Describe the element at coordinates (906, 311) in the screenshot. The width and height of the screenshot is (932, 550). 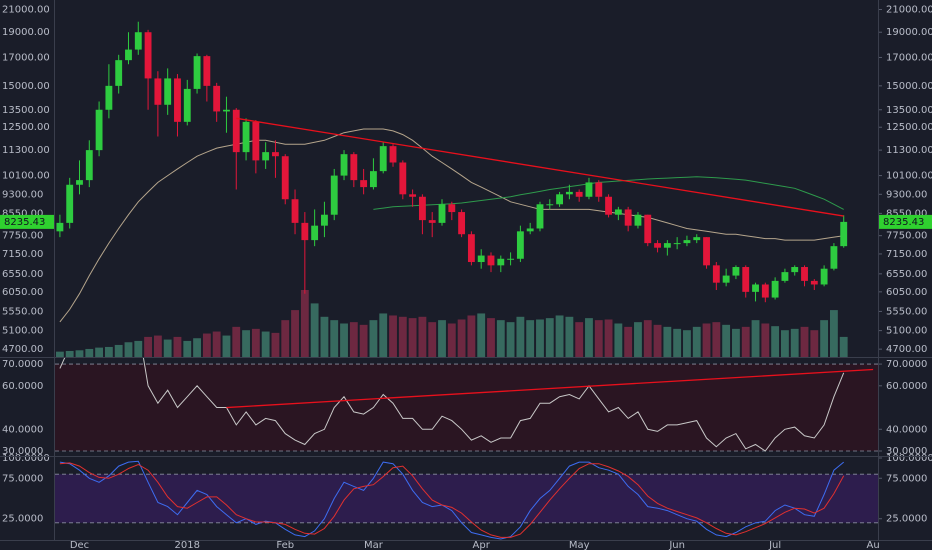
I see `y-tick-label: 5550.00` at that location.